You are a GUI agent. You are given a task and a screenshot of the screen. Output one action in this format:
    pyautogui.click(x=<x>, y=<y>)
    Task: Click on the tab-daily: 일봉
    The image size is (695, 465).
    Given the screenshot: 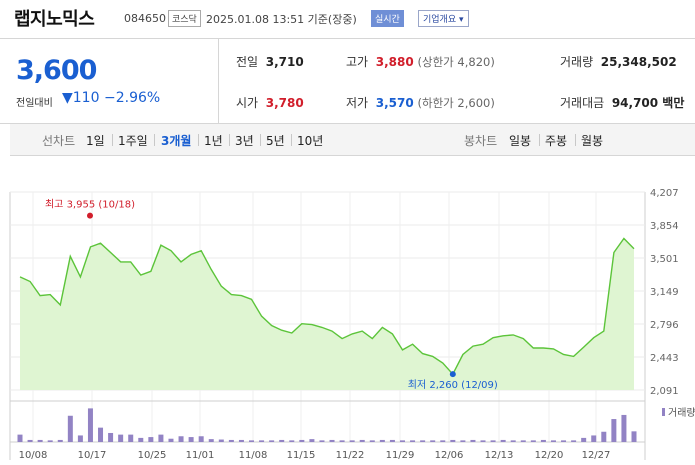 What is the action you would take?
    pyautogui.click(x=520, y=141)
    